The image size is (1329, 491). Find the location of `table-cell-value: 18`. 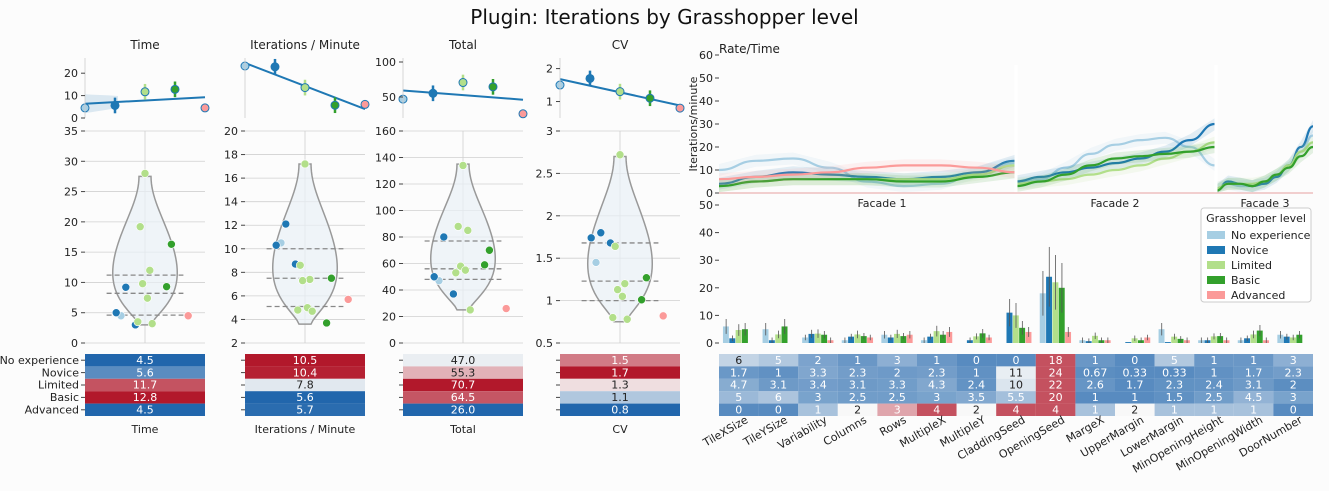

table-cell-value: 18 is located at coordinates (1056, 360).